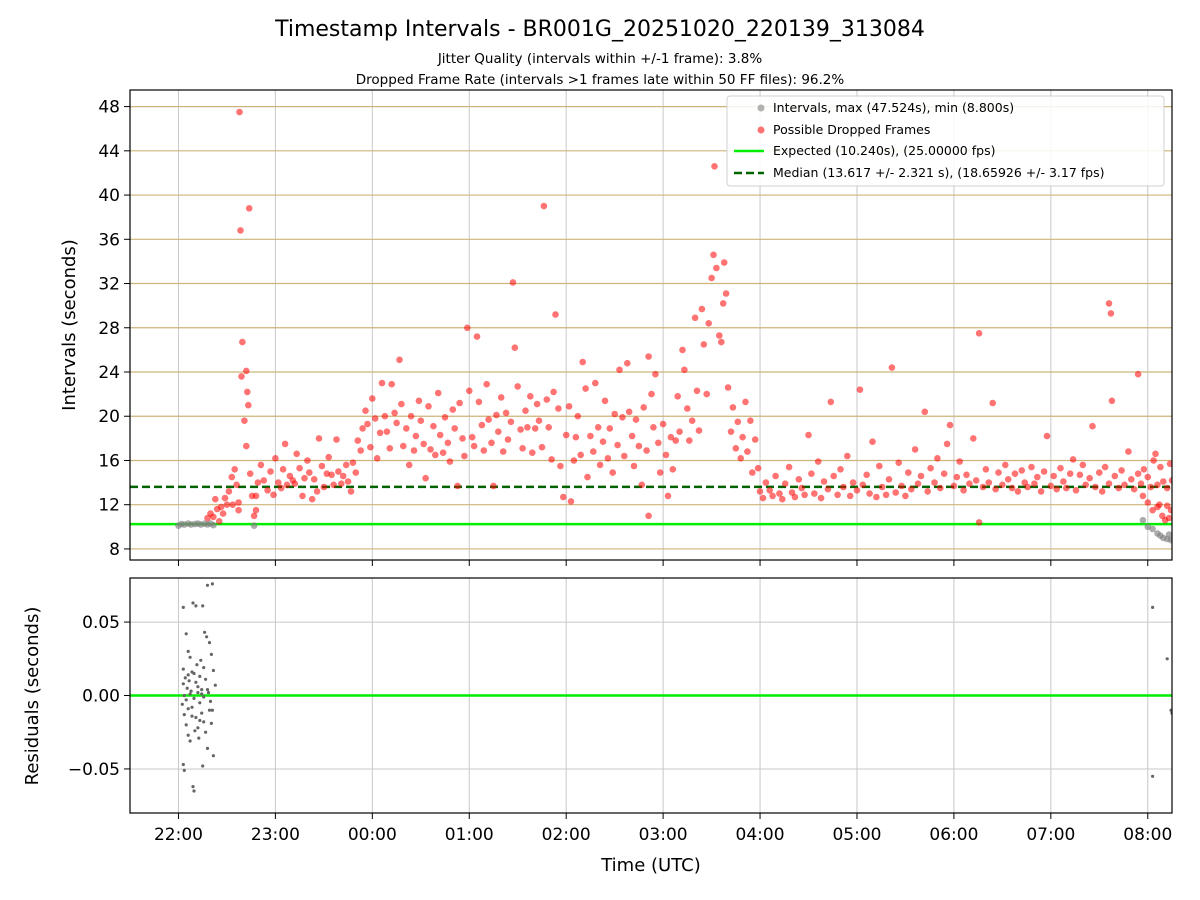  What do you see at coordinates (856, 835) in the screenshot?
I see `xtick-label: 05:00` at bounding box center [856, 835].